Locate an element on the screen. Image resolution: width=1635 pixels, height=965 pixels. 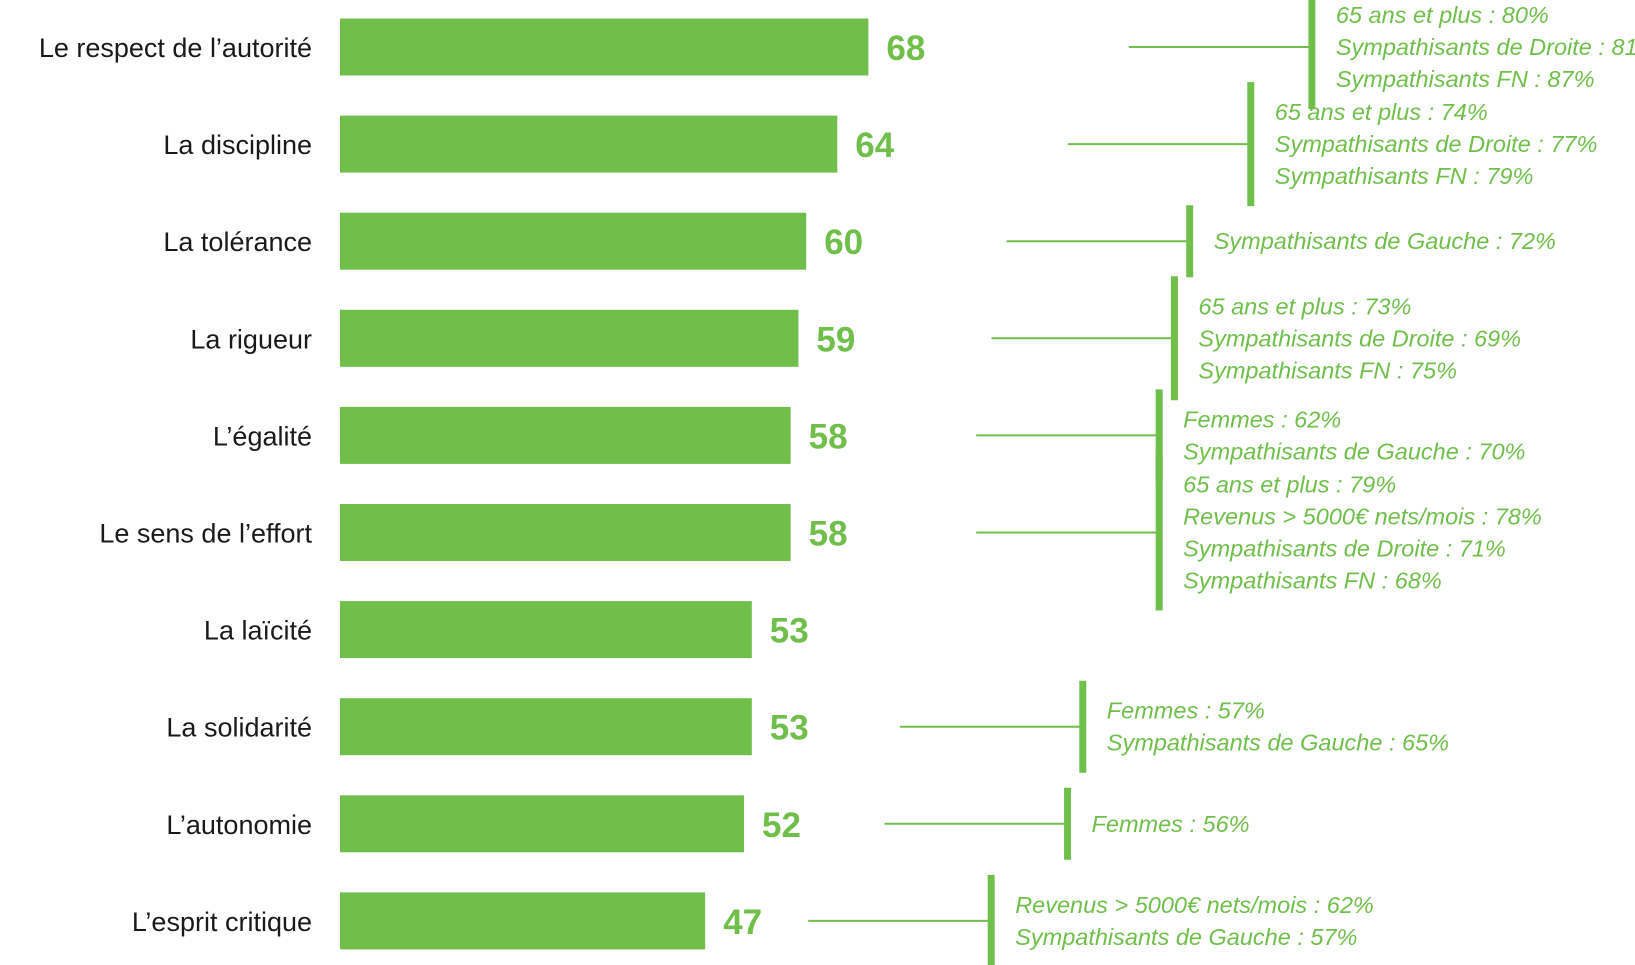
annotation-text: Sympathisants FN : 79% is located at coordinates (1404, 176).